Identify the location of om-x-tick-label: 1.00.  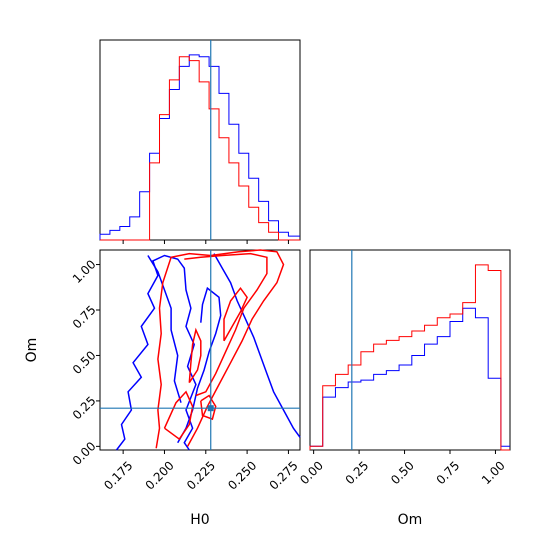
(493, 472).